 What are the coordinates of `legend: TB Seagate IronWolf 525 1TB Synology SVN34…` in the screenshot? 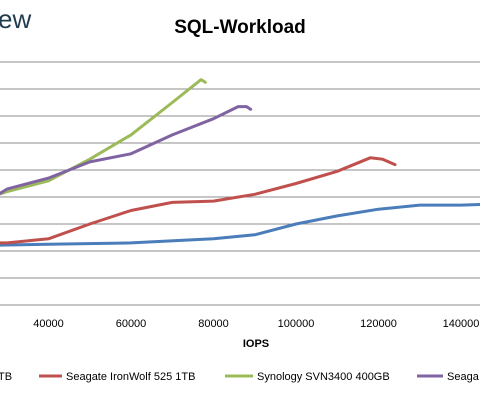 It's located at (240, 377).